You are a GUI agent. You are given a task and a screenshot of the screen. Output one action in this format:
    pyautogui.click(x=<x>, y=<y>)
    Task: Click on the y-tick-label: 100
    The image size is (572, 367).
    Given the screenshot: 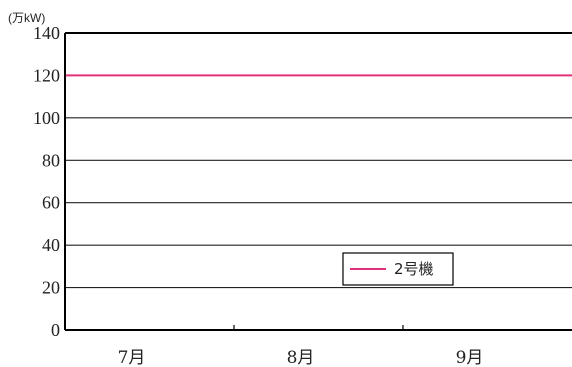 What is the action you would take?
    pyautogui.click(x=46, y=118)
    